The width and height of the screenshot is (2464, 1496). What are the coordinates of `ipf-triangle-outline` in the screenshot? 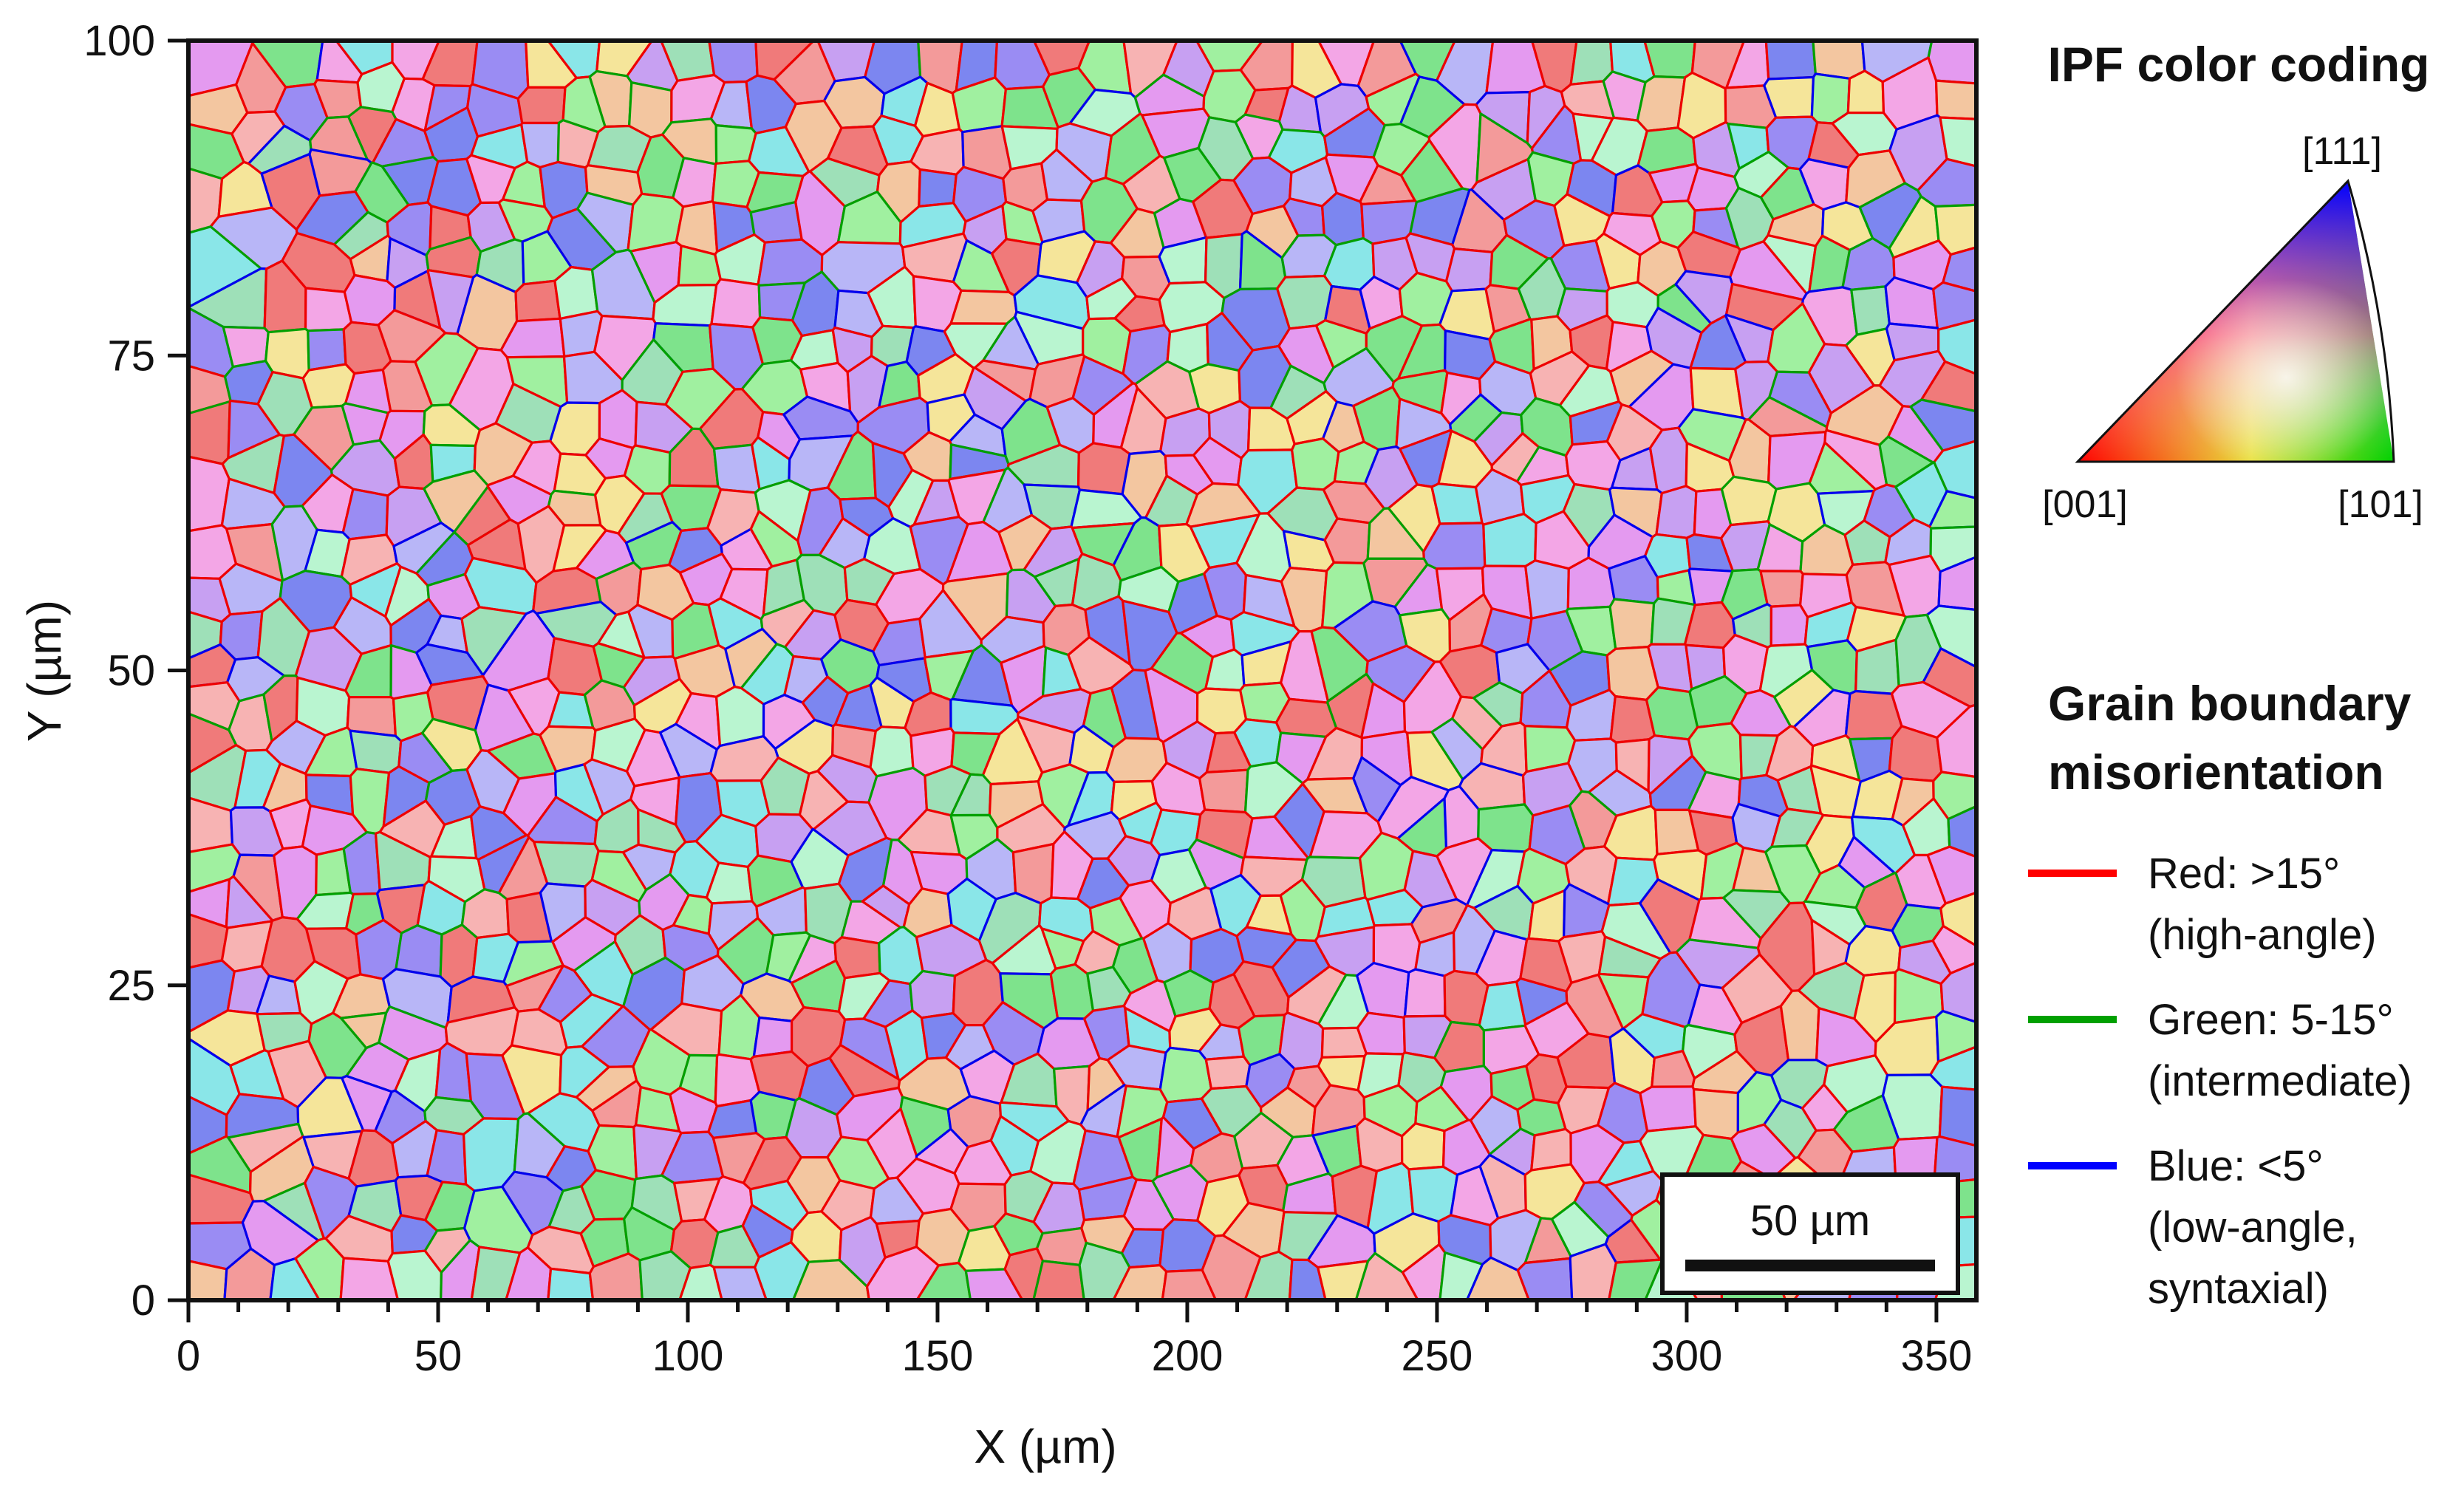 It's located at (2235, 321).